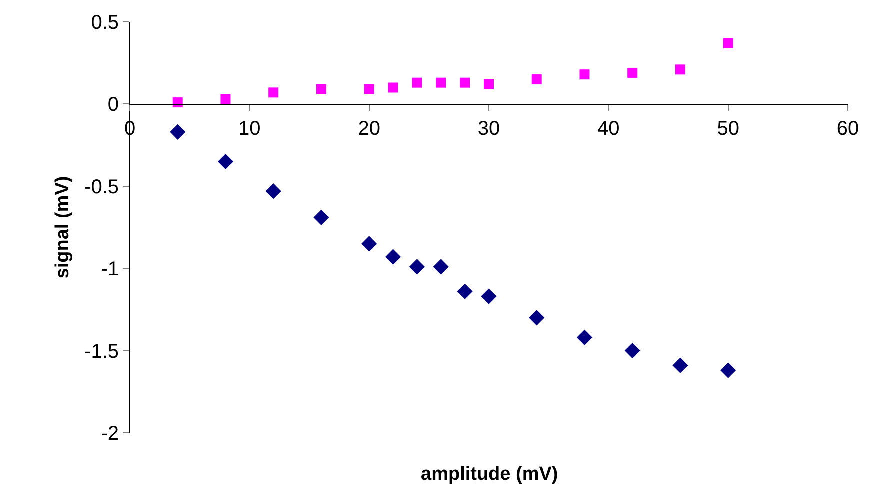 The width and height of the screenshot is (871, 498). What do you see at coordinates (101, 351) in the screenshot?
I see `y-tick-label: -1.5` at bounding box center [101, 351].